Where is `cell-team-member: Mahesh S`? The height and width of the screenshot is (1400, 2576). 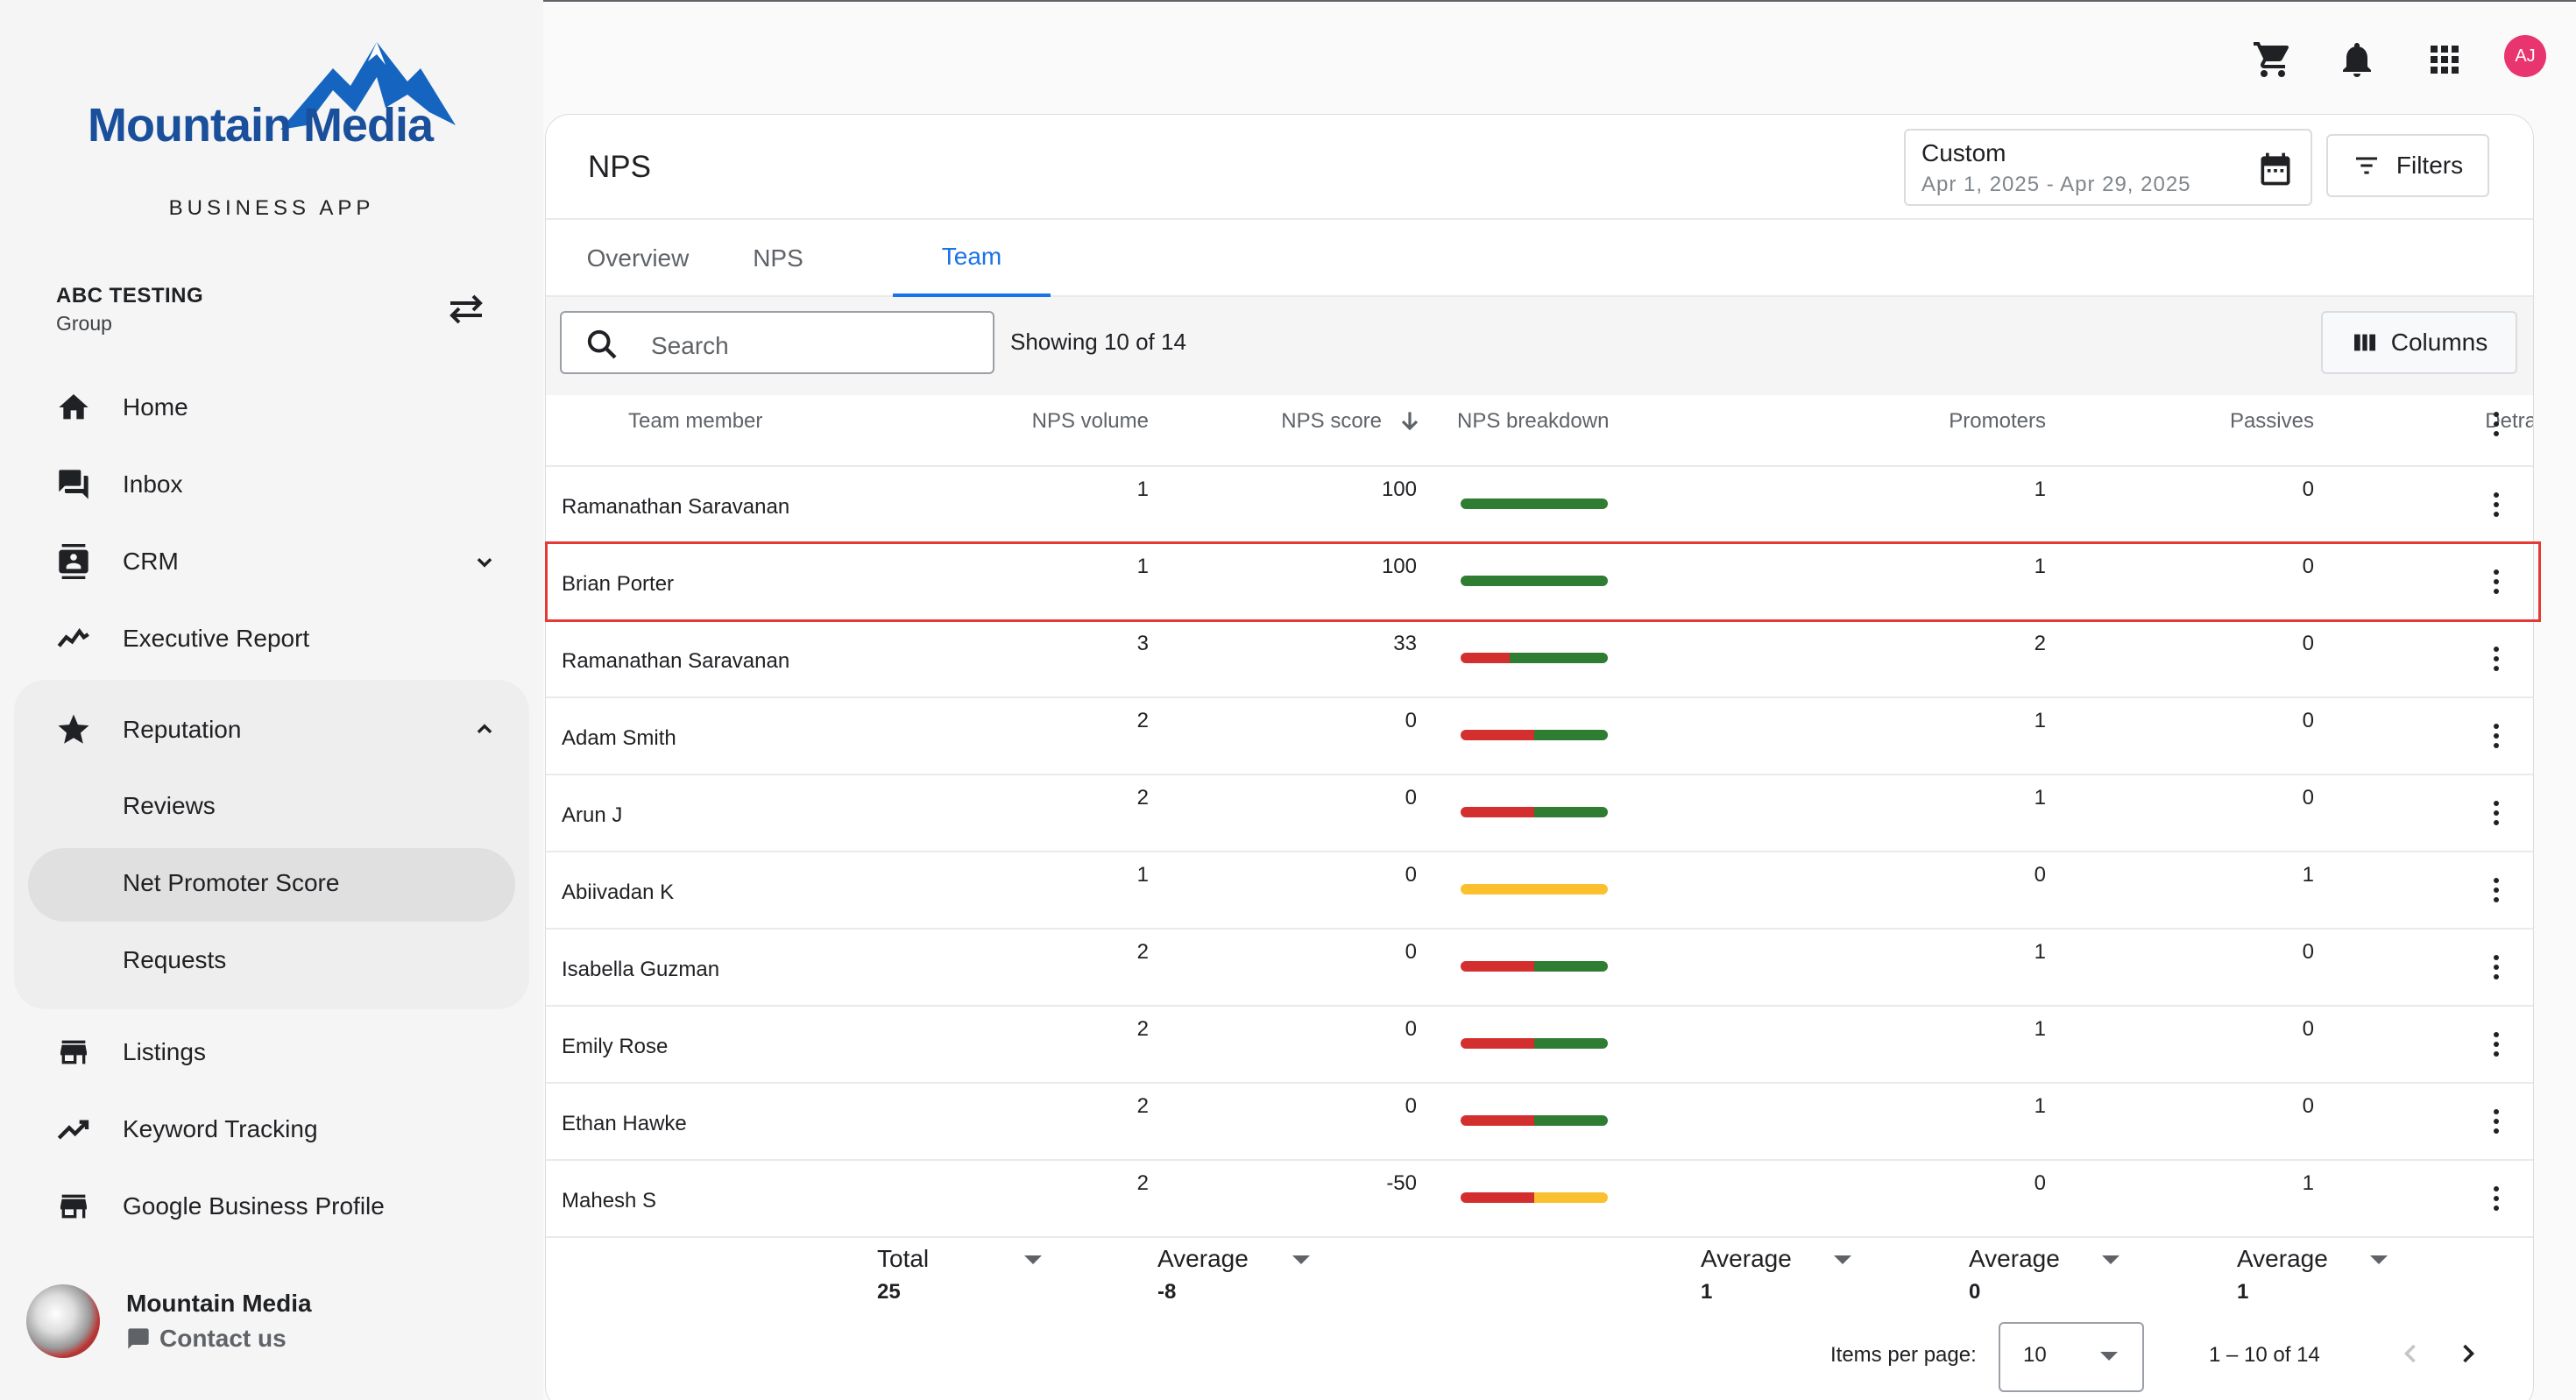 cell-team-member: Mahesh S is located at coordinates (609, 1201).